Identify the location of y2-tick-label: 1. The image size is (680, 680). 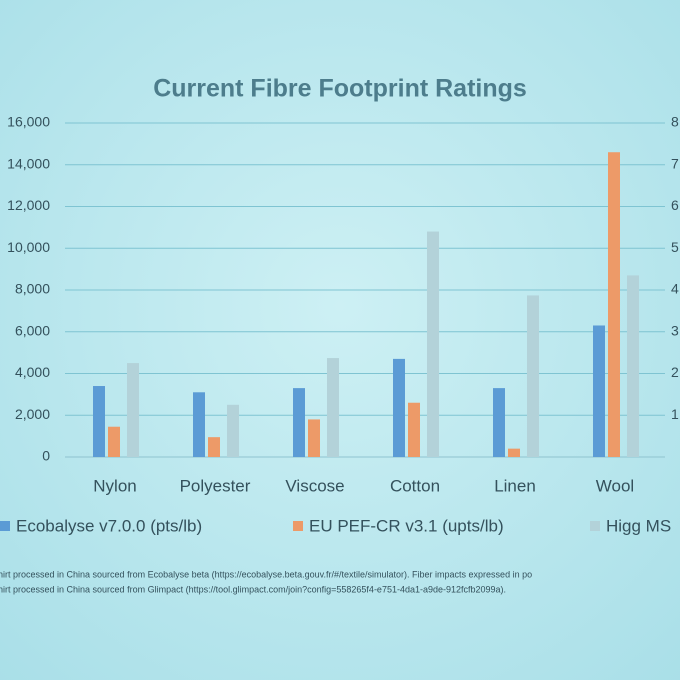
(675, 414).